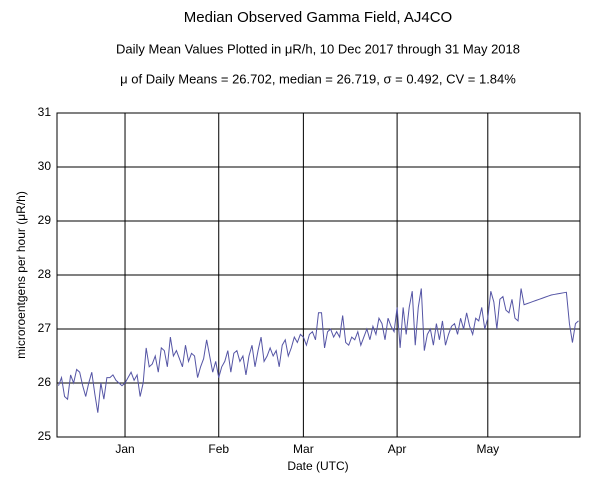 This screenshot has height=496, width=600. Describe the element at coordinates (45, 274) in the screenshot. I see `y-tick-label: 28` at that location.